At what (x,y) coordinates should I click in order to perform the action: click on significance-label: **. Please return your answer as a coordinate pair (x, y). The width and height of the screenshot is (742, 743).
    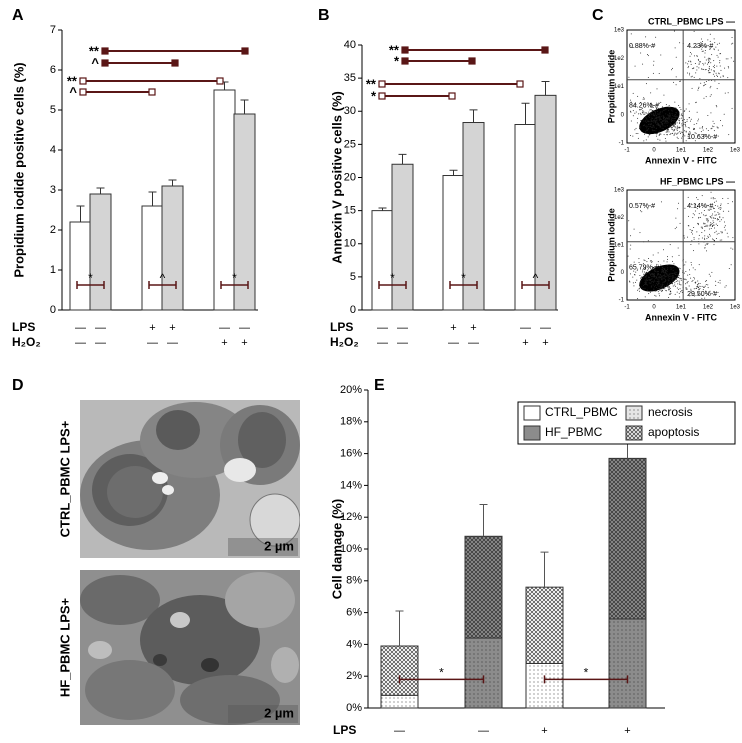
    Looking at the image, I should click on (72, 80).